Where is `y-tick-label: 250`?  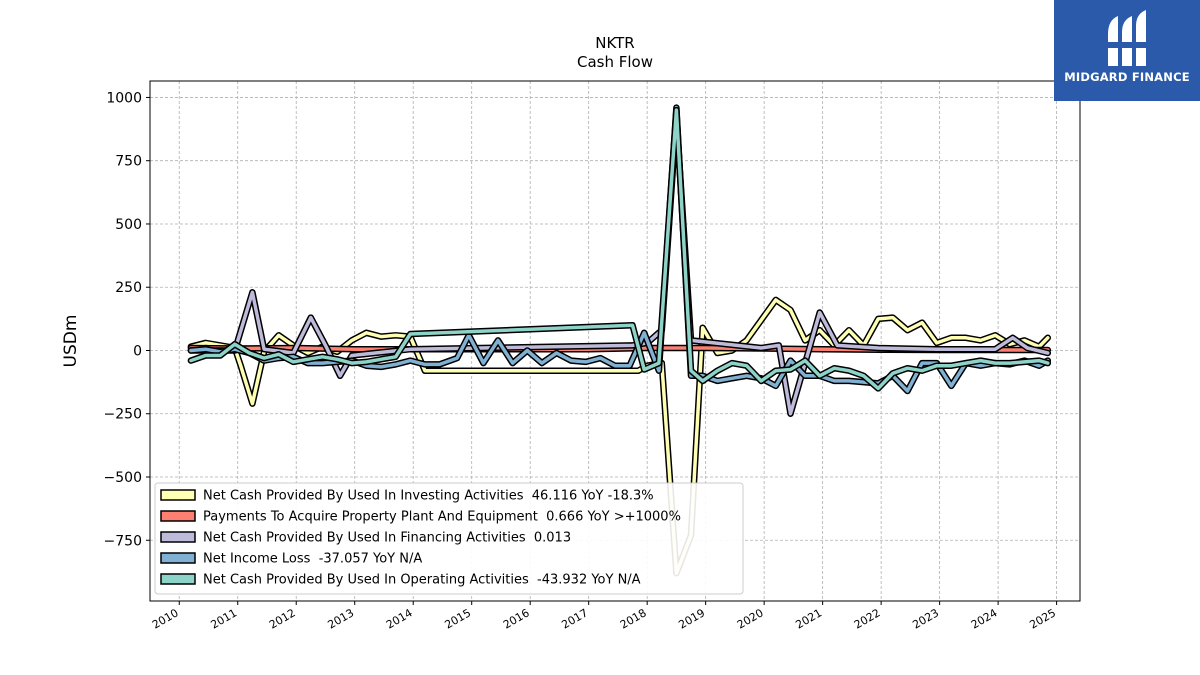
y-tick-label: 250 is located at coordinates (128, 288).